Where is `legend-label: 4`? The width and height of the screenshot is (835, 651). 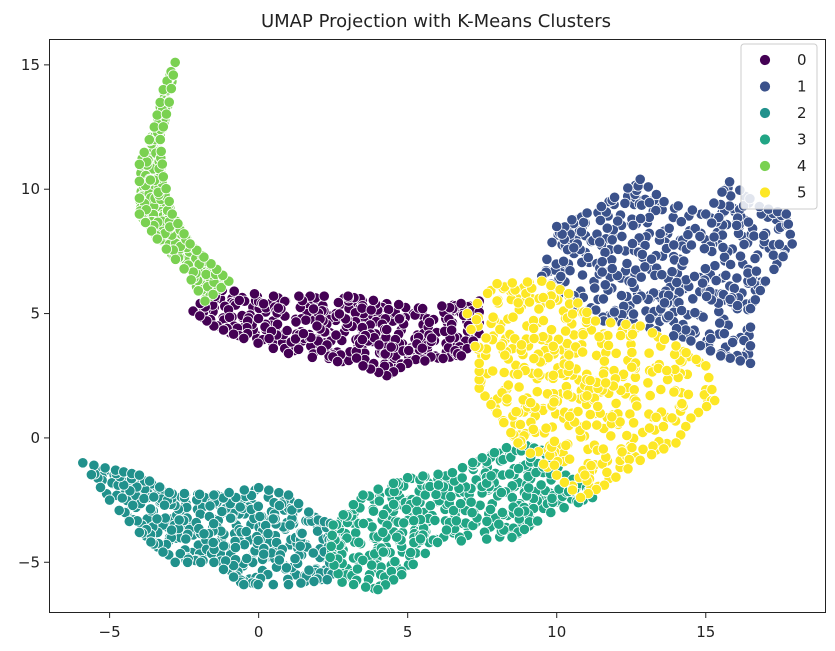 legend-label: 4 is located at coordinates (802, 166).